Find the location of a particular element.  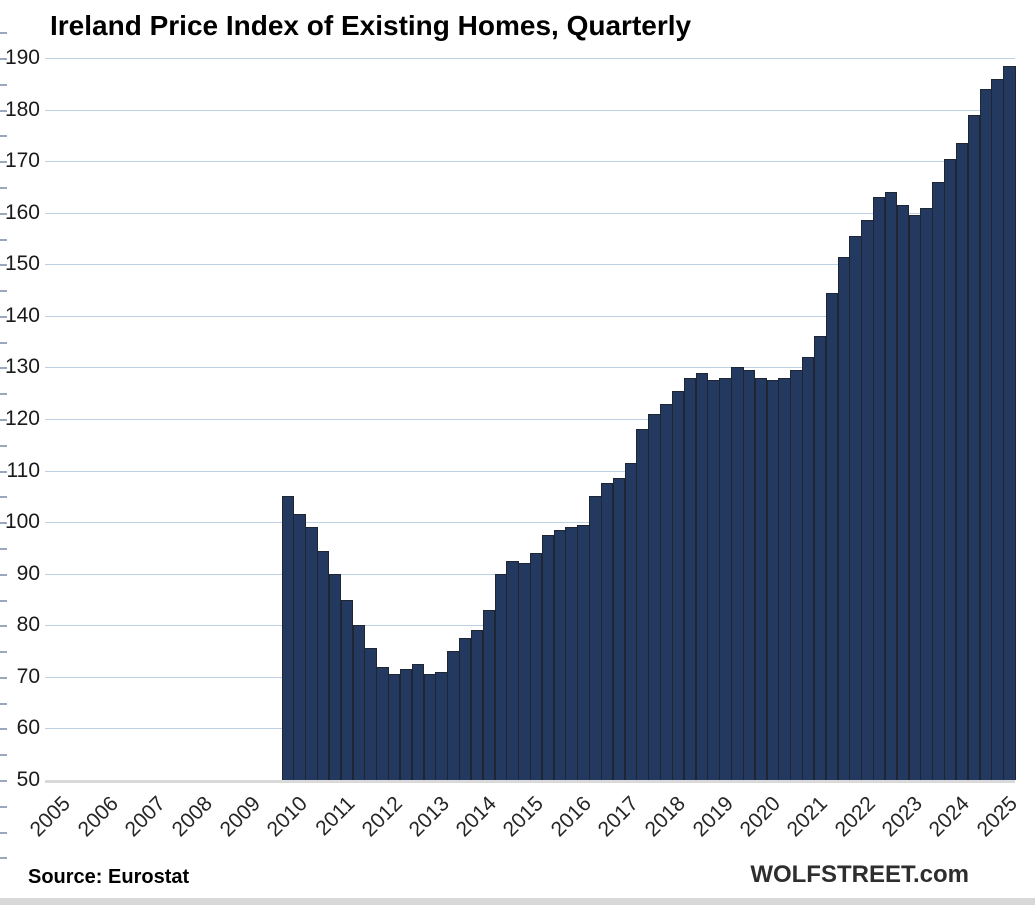

bar-2020Q3 is located at coordinates (784, 578).